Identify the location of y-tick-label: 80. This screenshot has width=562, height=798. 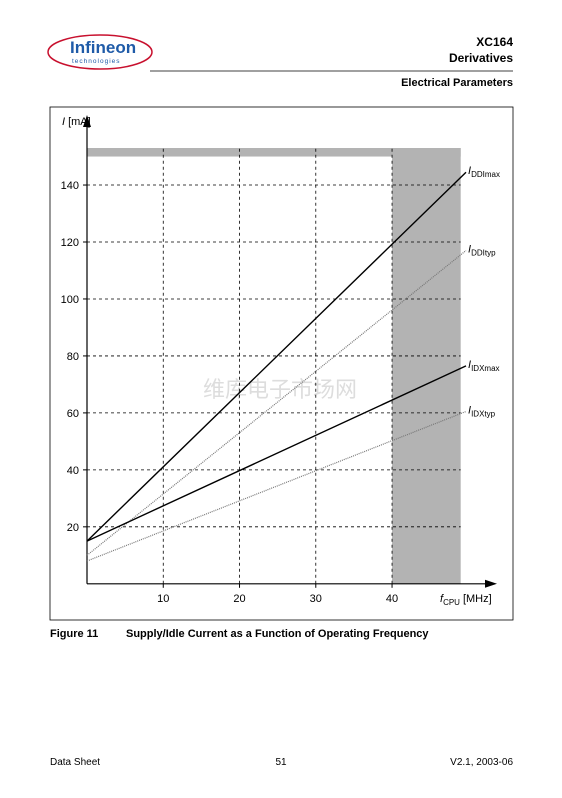
(73, 357).